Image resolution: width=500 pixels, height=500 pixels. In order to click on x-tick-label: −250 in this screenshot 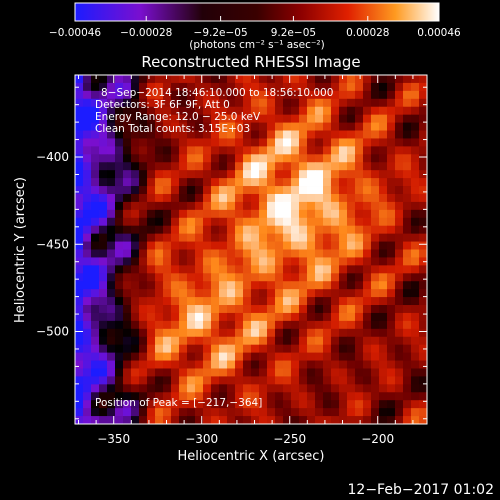, I will do `click(289, 439)`.